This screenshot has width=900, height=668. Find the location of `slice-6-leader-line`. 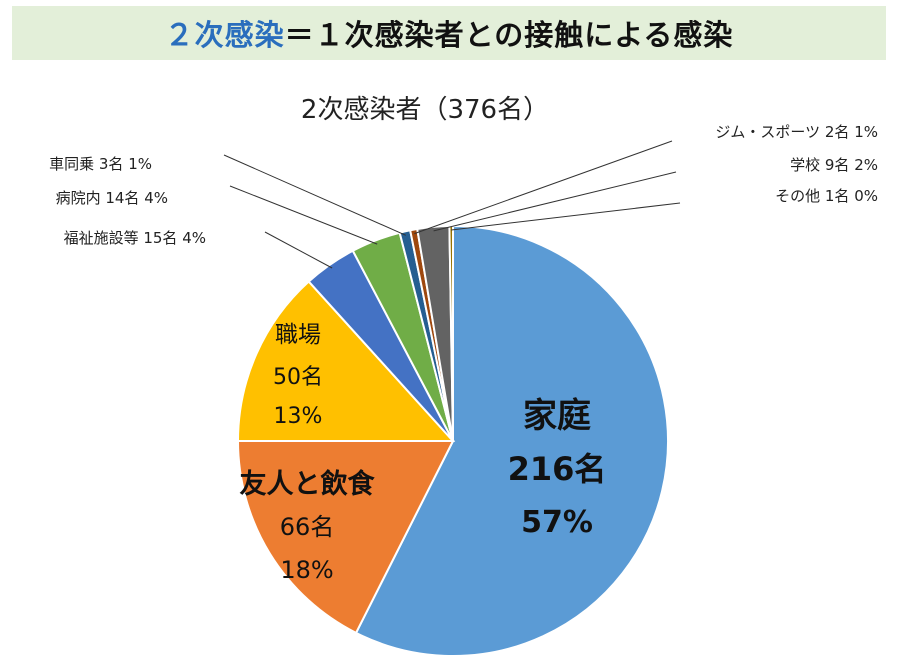

slice-6-leader-line is located at coordinates (543, 187).